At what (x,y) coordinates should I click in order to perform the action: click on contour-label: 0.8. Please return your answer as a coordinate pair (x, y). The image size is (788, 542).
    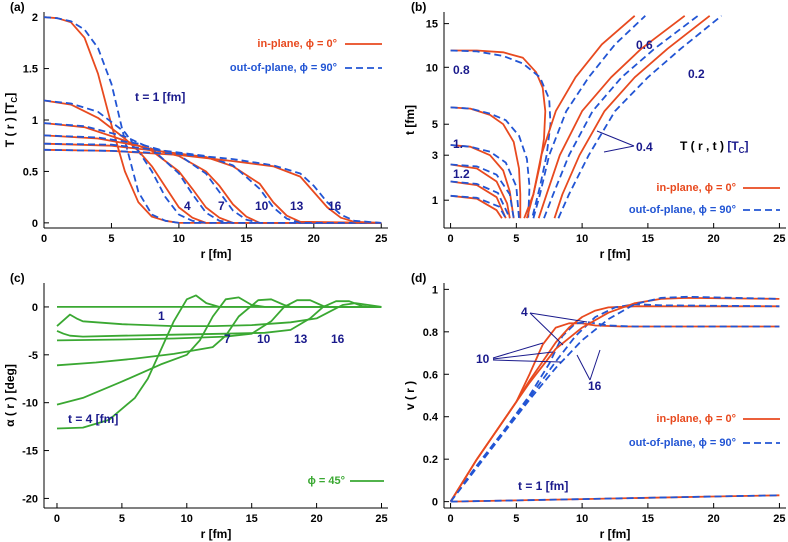
    Looking at the image, I should click on (461, 70).